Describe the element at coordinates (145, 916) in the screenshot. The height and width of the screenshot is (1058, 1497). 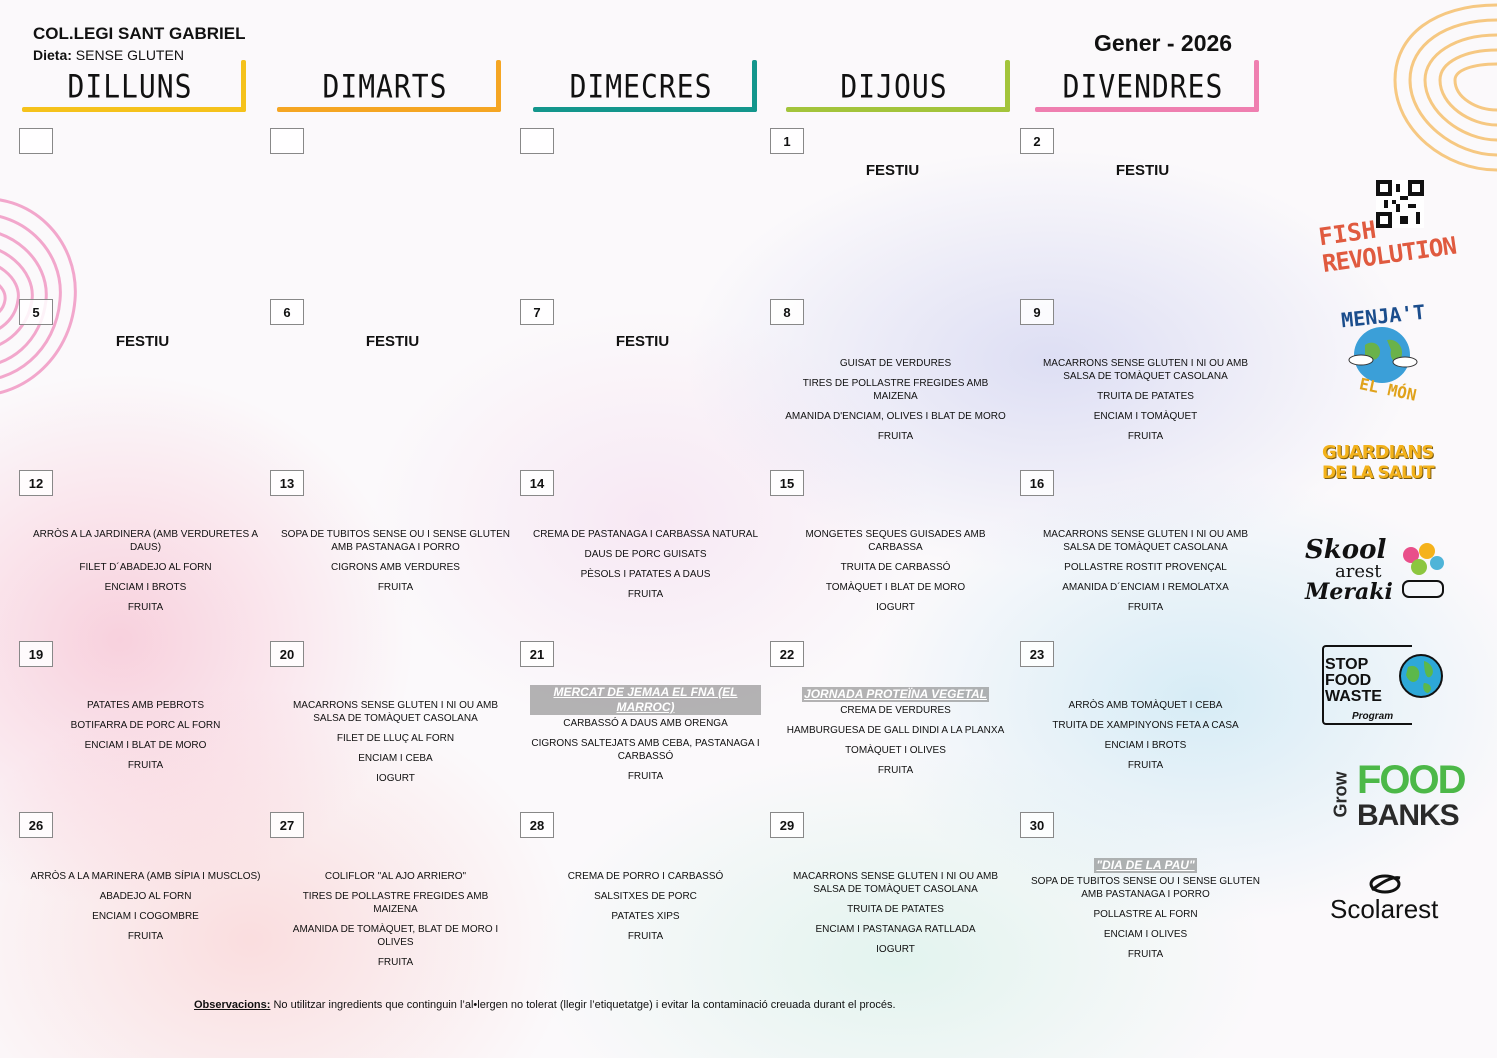
I see `menu-item: ENCIAM I COGOMBRE` at that location.